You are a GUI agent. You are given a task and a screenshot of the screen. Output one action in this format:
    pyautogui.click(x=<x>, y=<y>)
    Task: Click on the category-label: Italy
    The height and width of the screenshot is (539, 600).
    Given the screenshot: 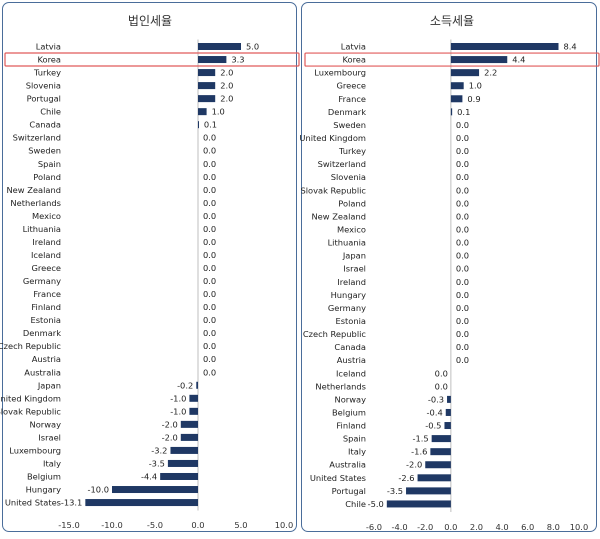 What is the action you would take?
    pyautogui.click(x=357, y=452)
    